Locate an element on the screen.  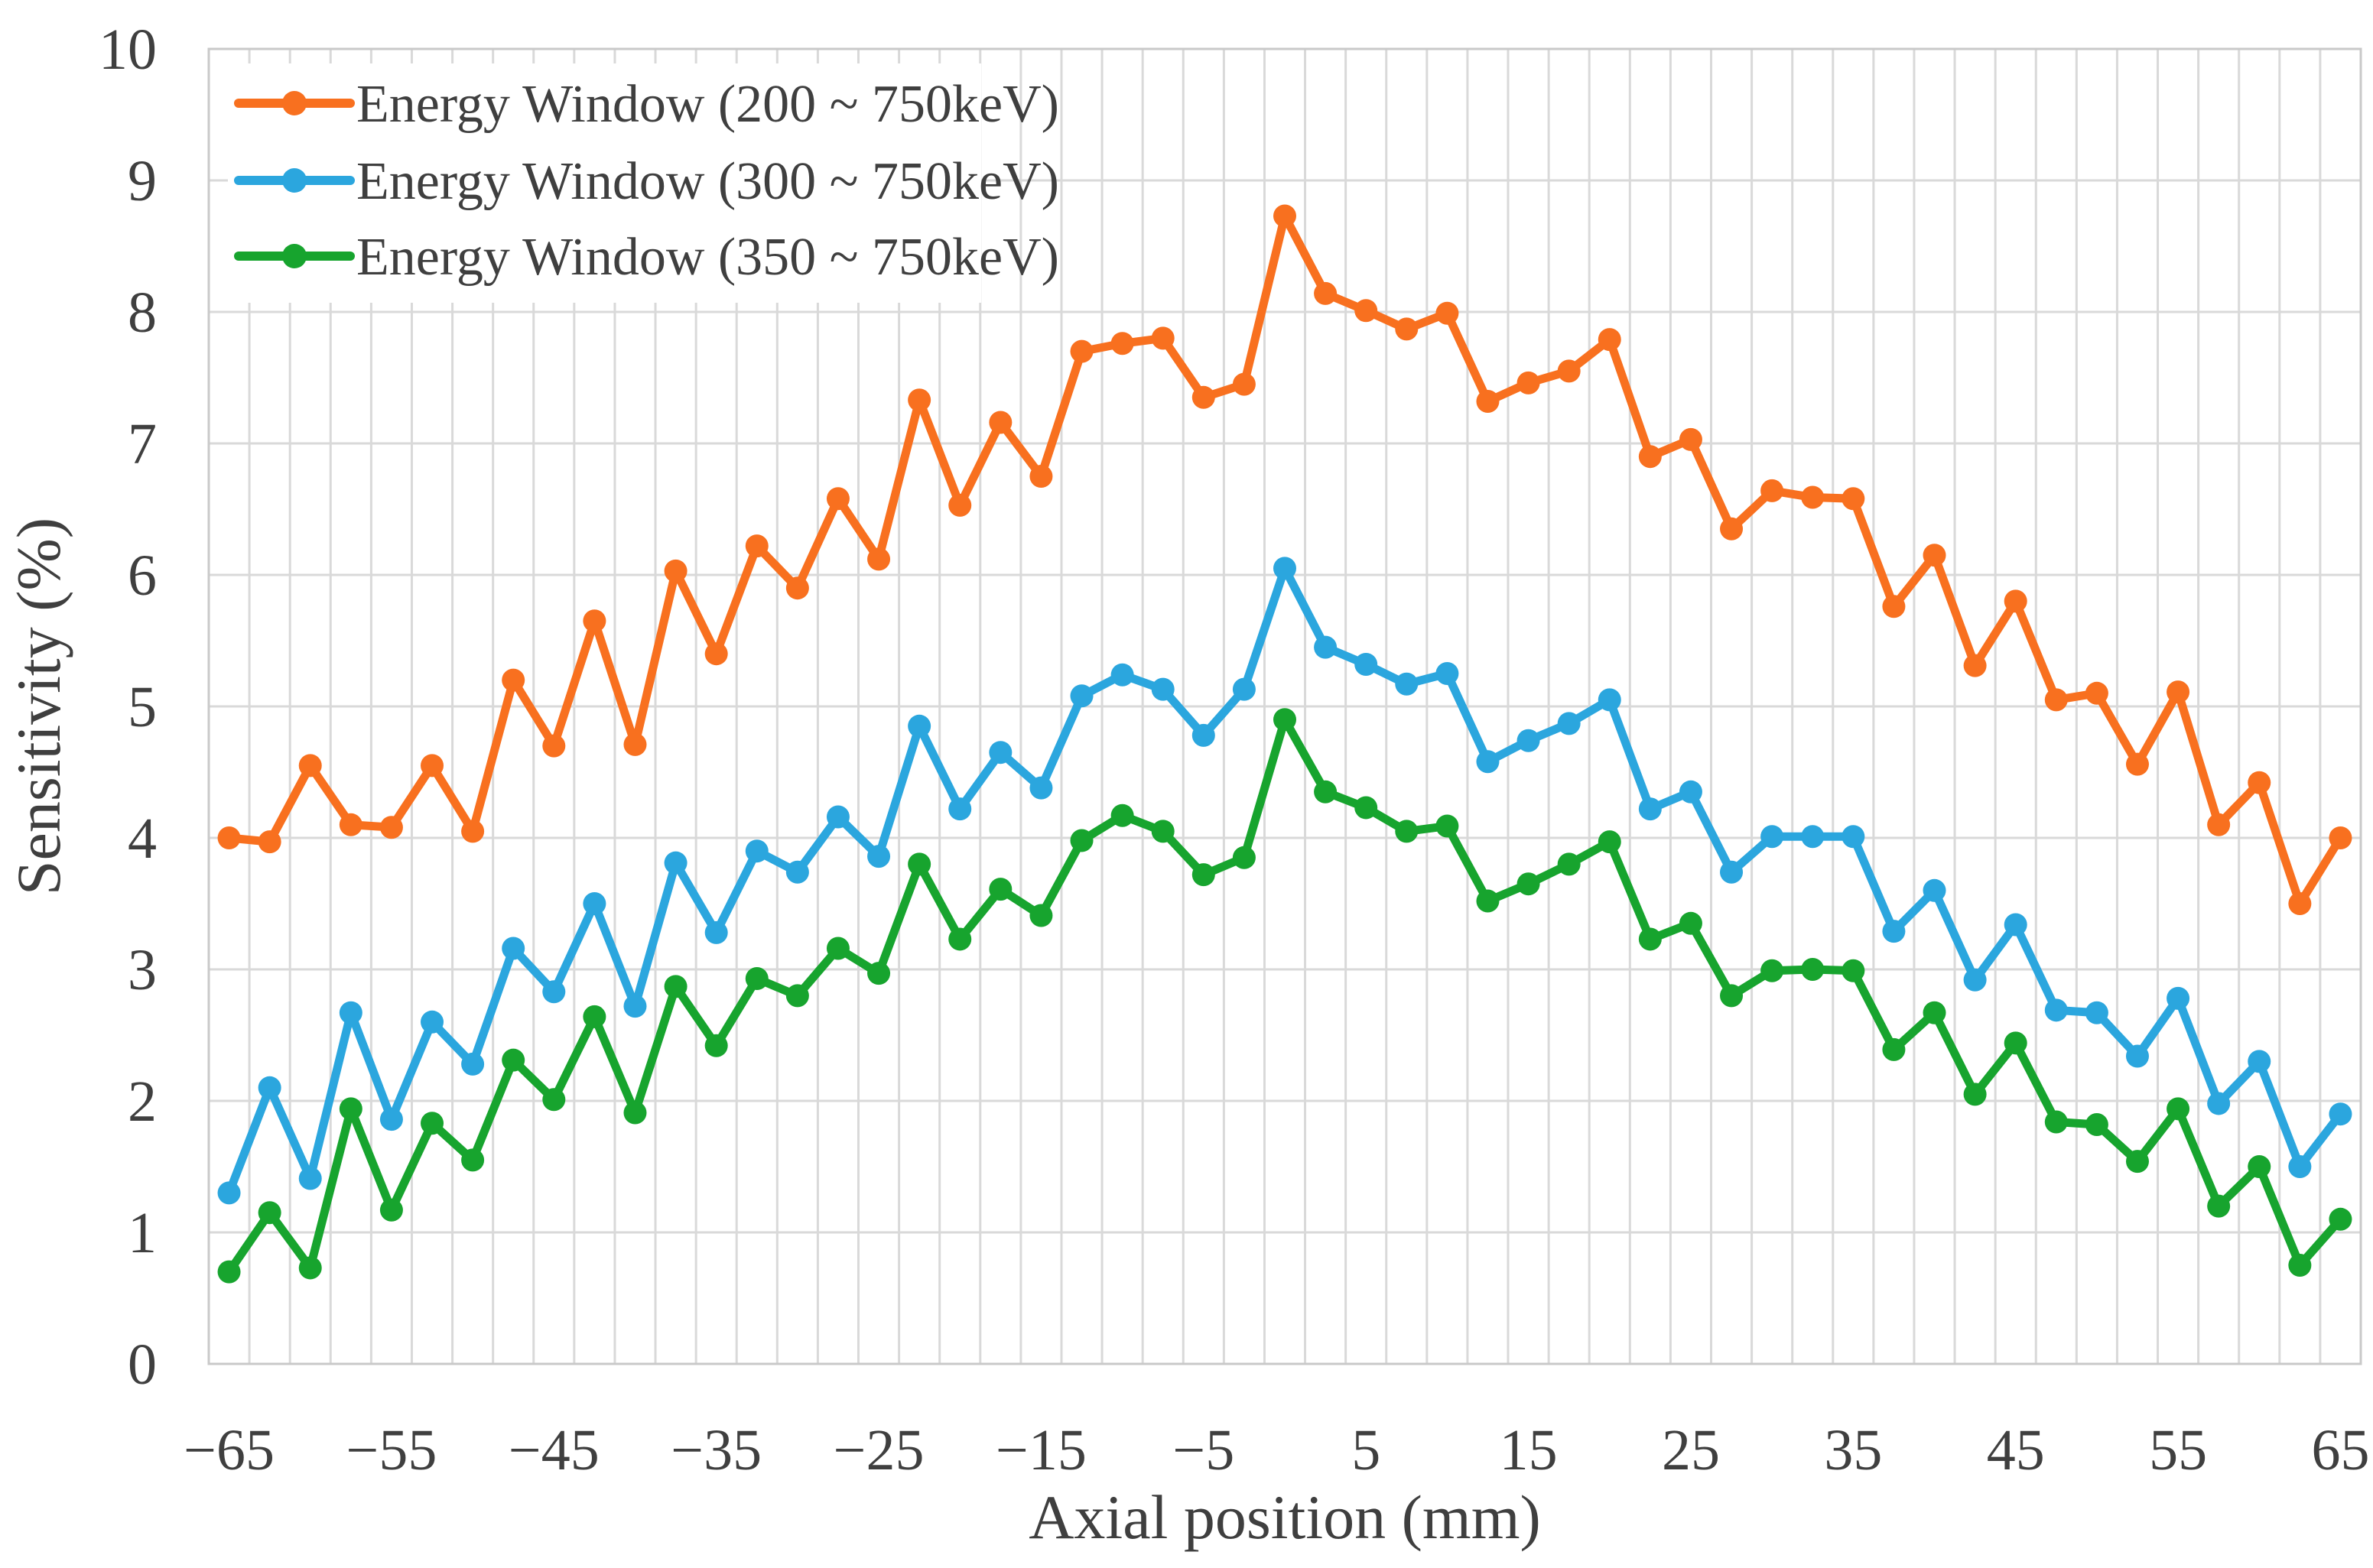
y-tick-label: 8 is located at coordinates (142, 313).